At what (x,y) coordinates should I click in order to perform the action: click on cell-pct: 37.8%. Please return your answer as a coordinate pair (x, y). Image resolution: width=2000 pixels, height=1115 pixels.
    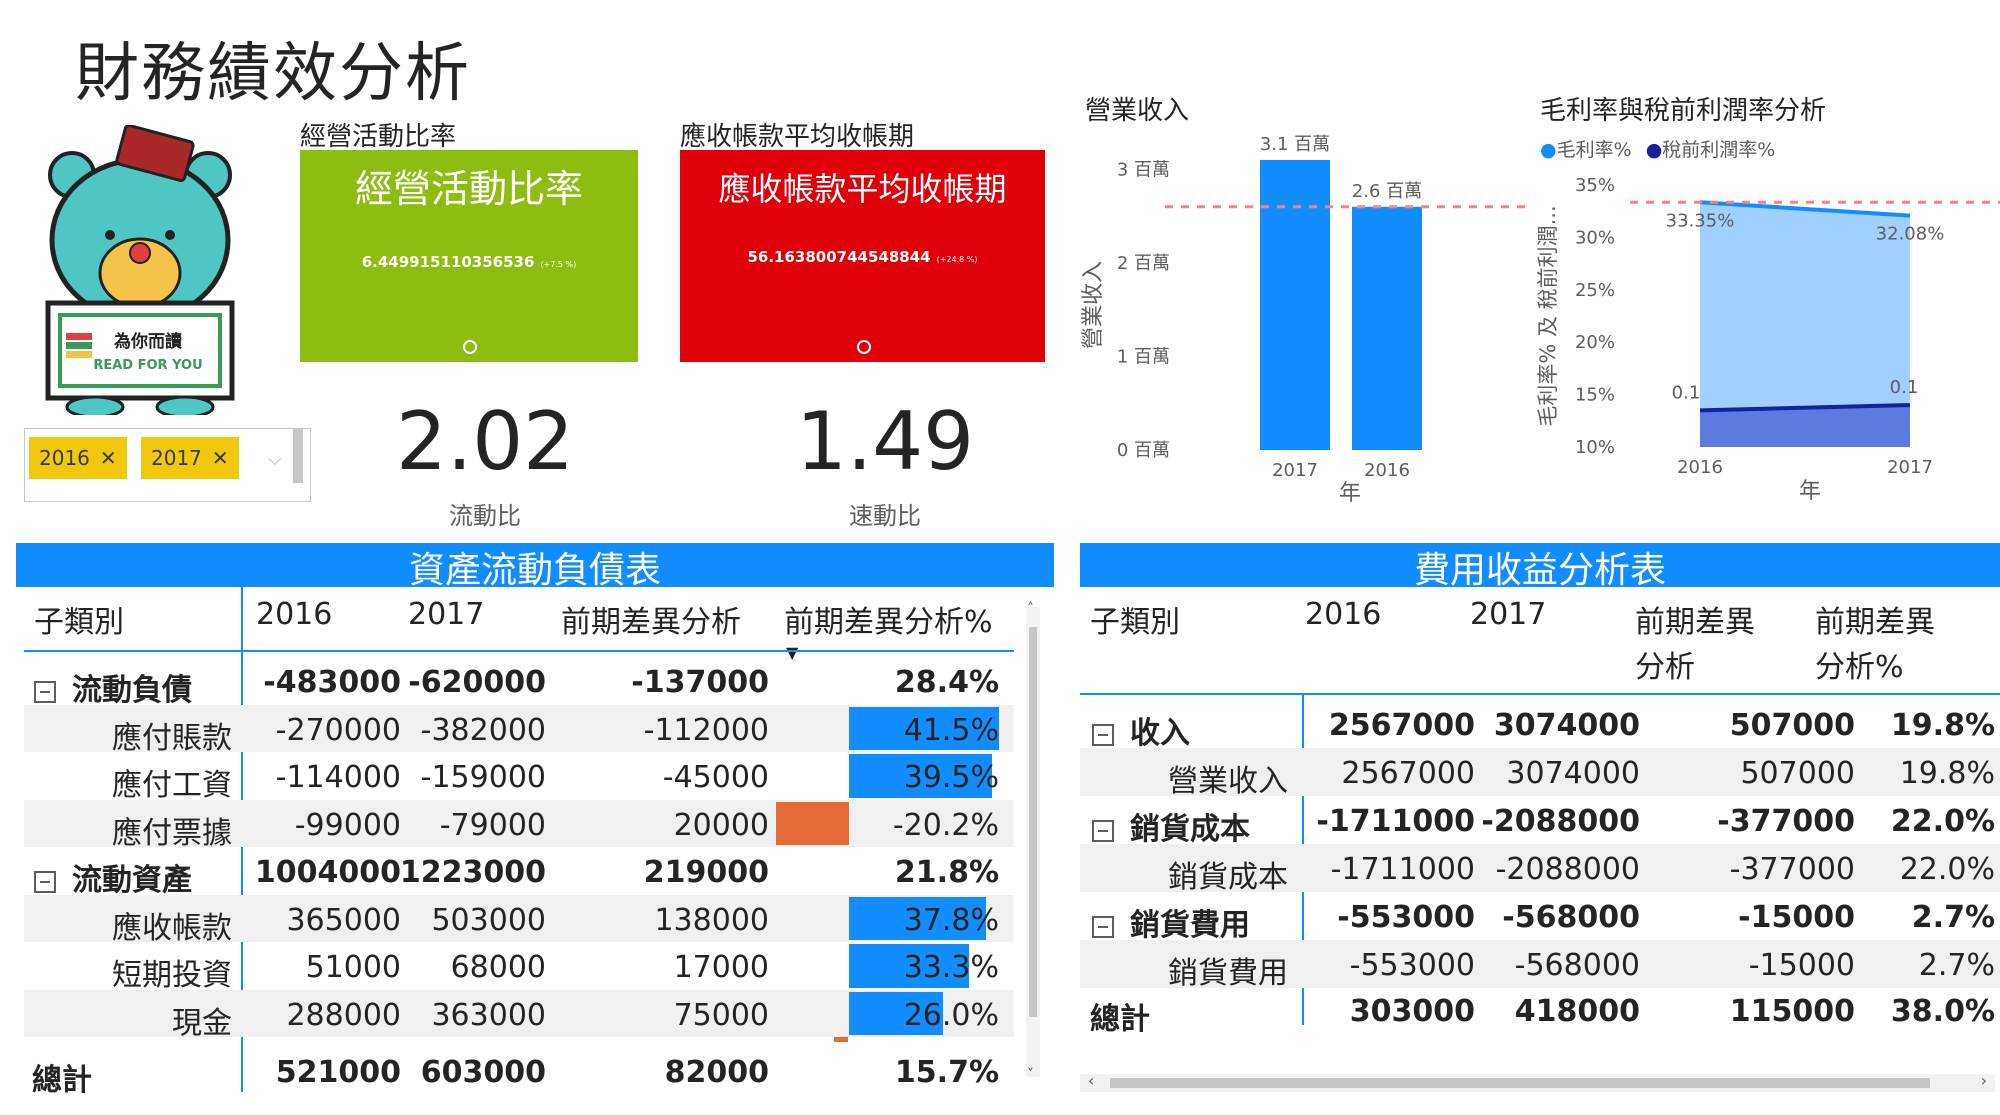
    Looking at the image, I should click on (951, 920).